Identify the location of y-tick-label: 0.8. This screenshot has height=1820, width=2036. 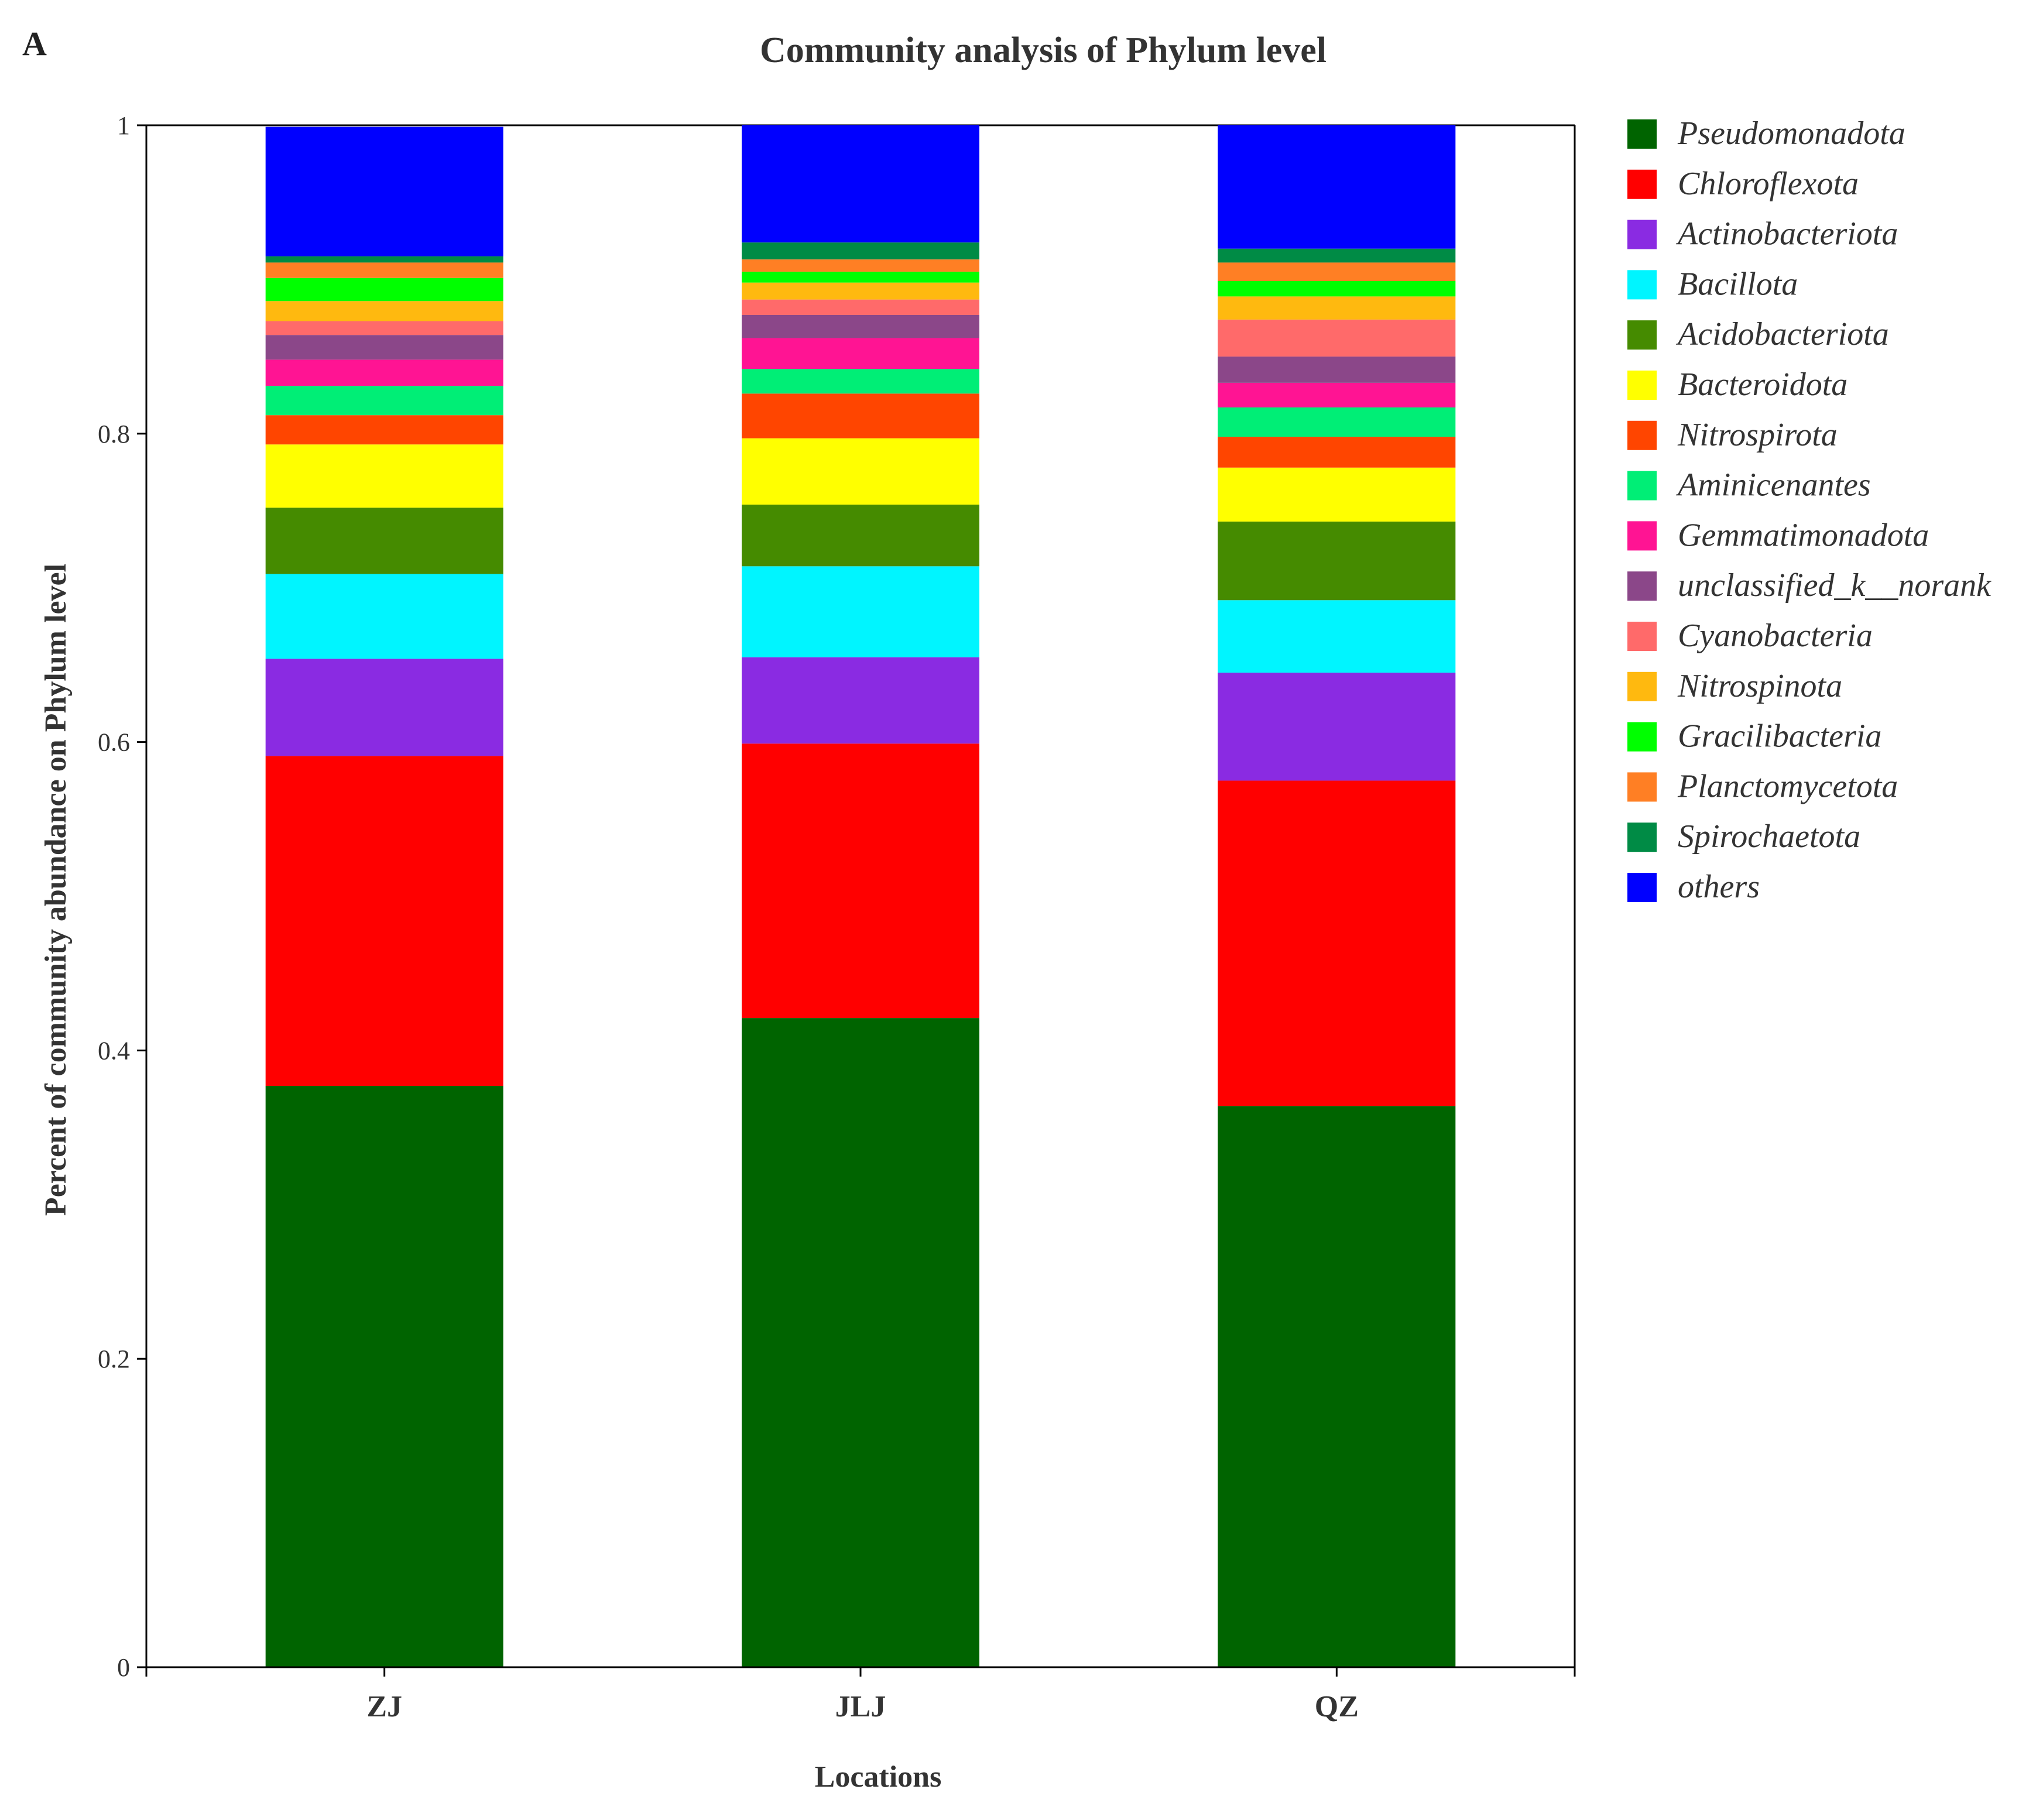
(114, 434).